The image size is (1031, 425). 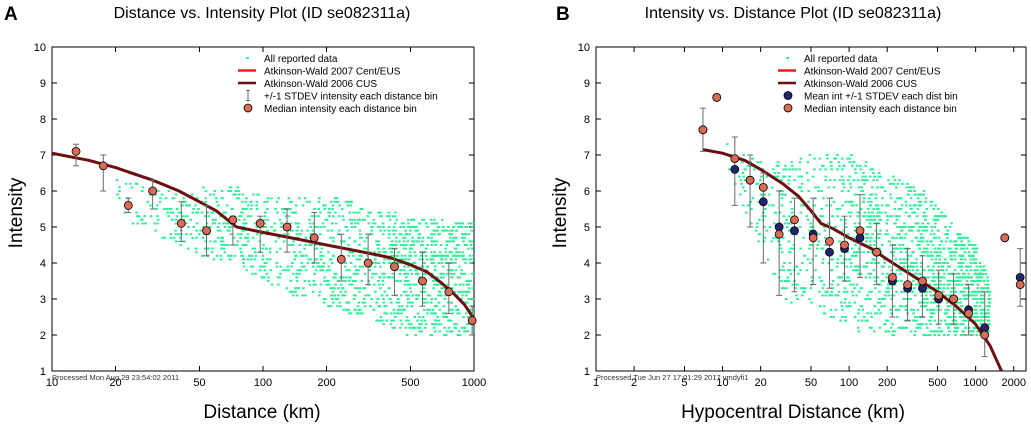 I want to click on mean-marker-b, so click(x=922, y=288).